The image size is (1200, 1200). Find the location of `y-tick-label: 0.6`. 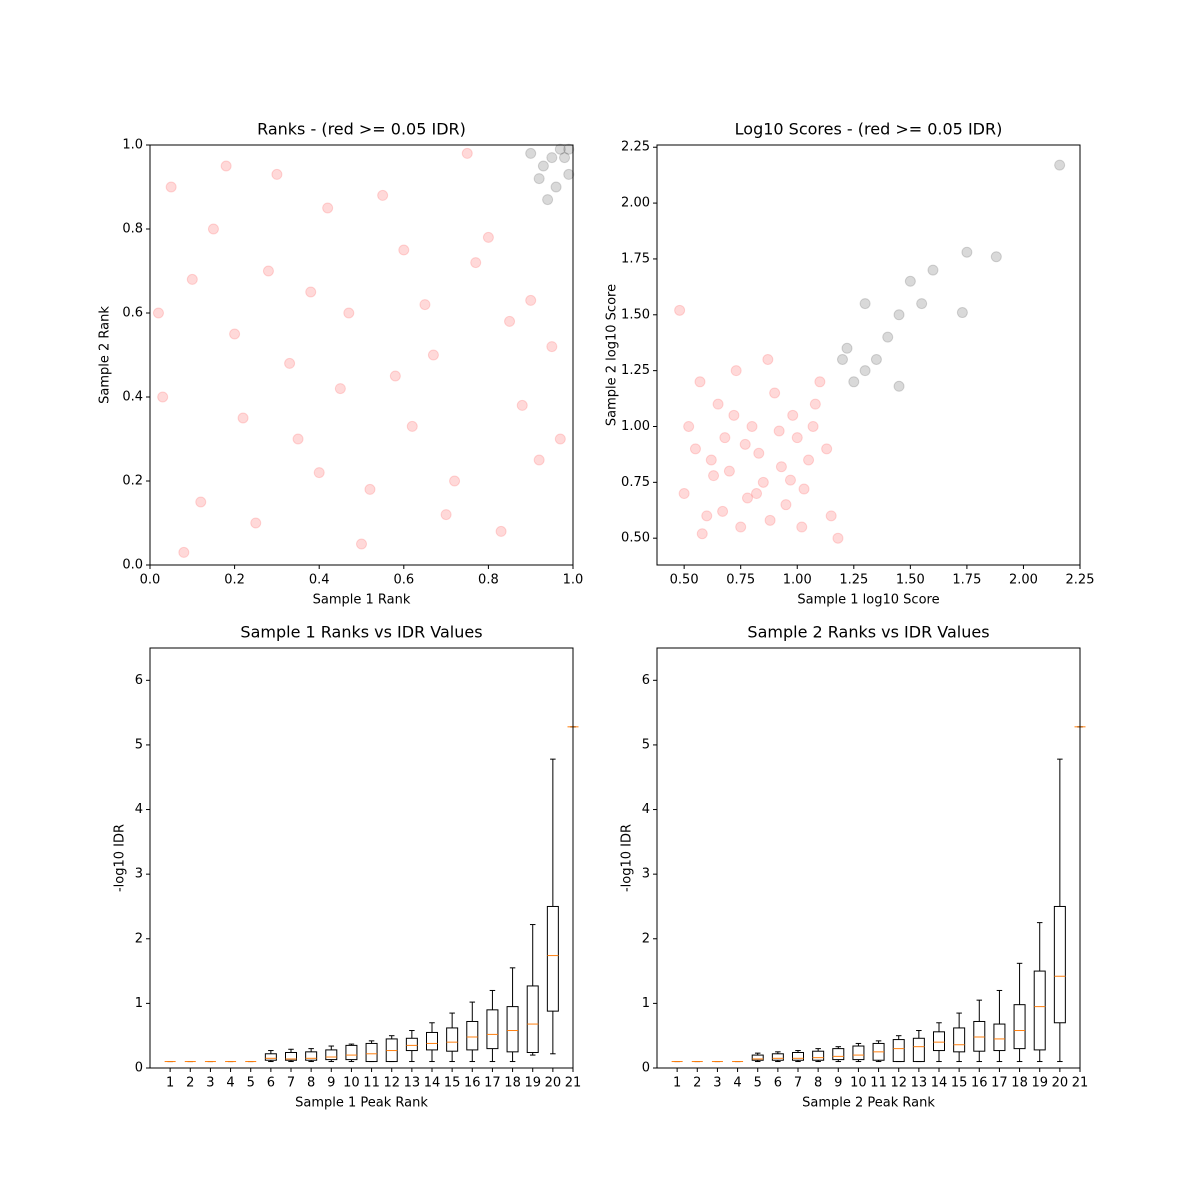

y-tick-label: 0.6 is located at coordinates (132, 313).